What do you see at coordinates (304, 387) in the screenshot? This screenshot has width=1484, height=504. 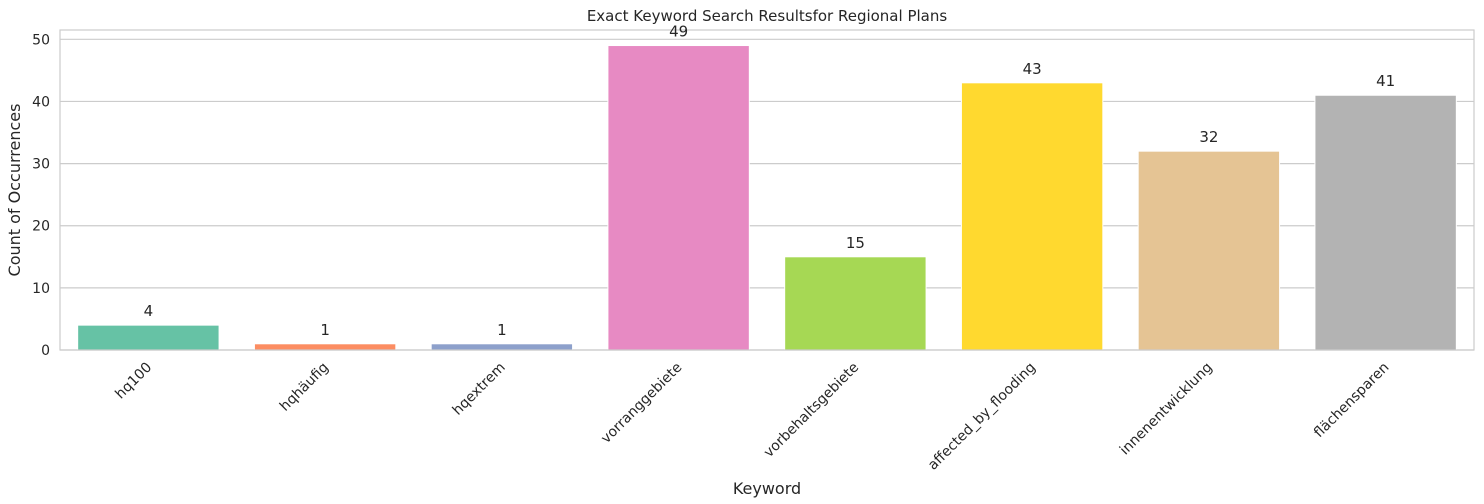 I see `x-tick-label: hqhäufig` at bounding box center [304, 387].